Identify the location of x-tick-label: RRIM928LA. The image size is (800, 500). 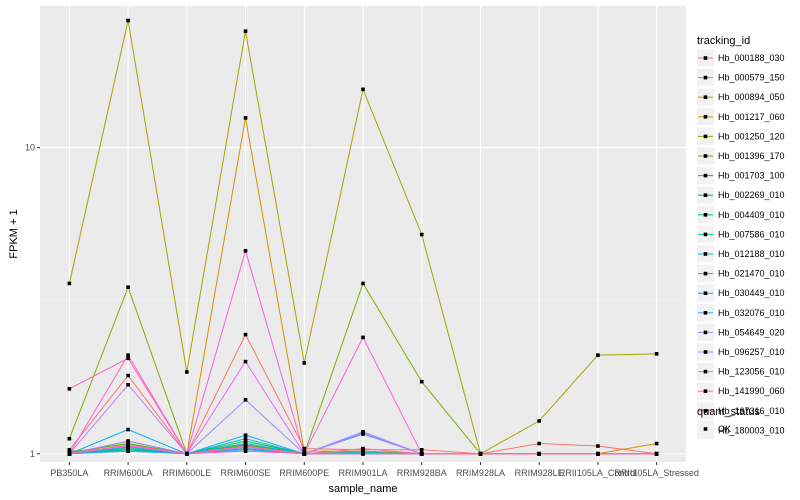
(480, 473).